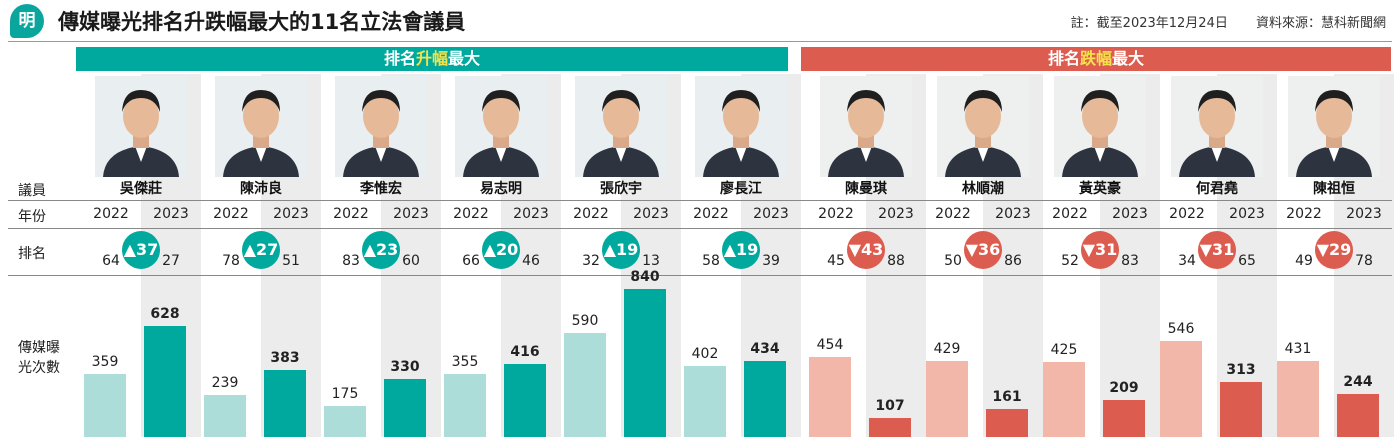  I want to click on value-label-2023: 107, so click(890, 406).